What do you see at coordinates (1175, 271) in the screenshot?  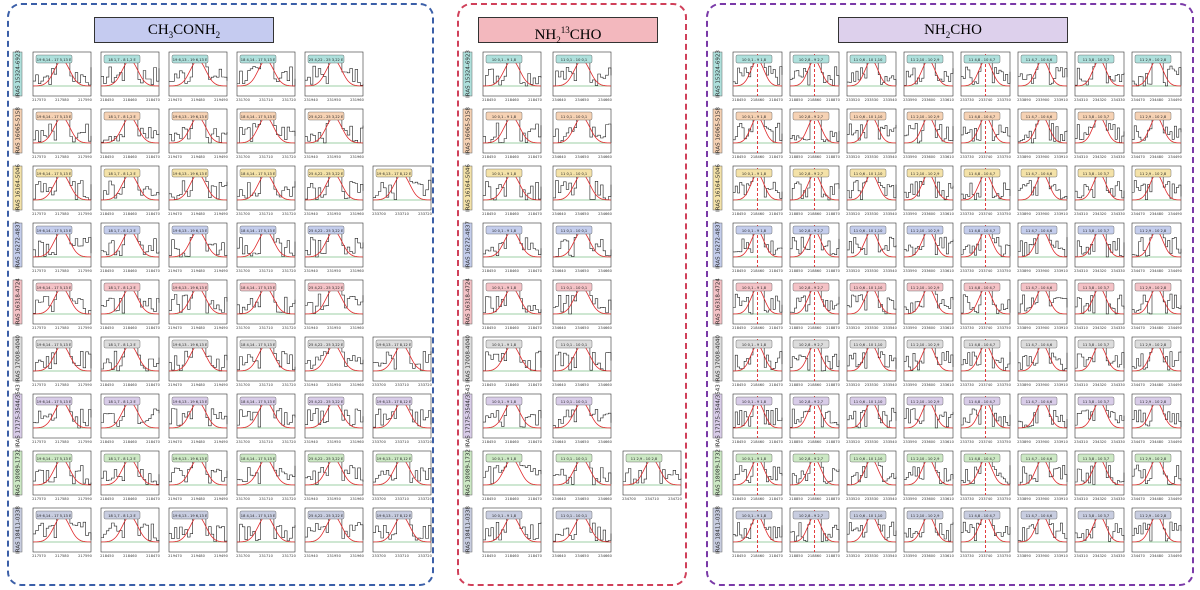 I see `x-tick-label: 234490` at bounding box center [1175, 271].